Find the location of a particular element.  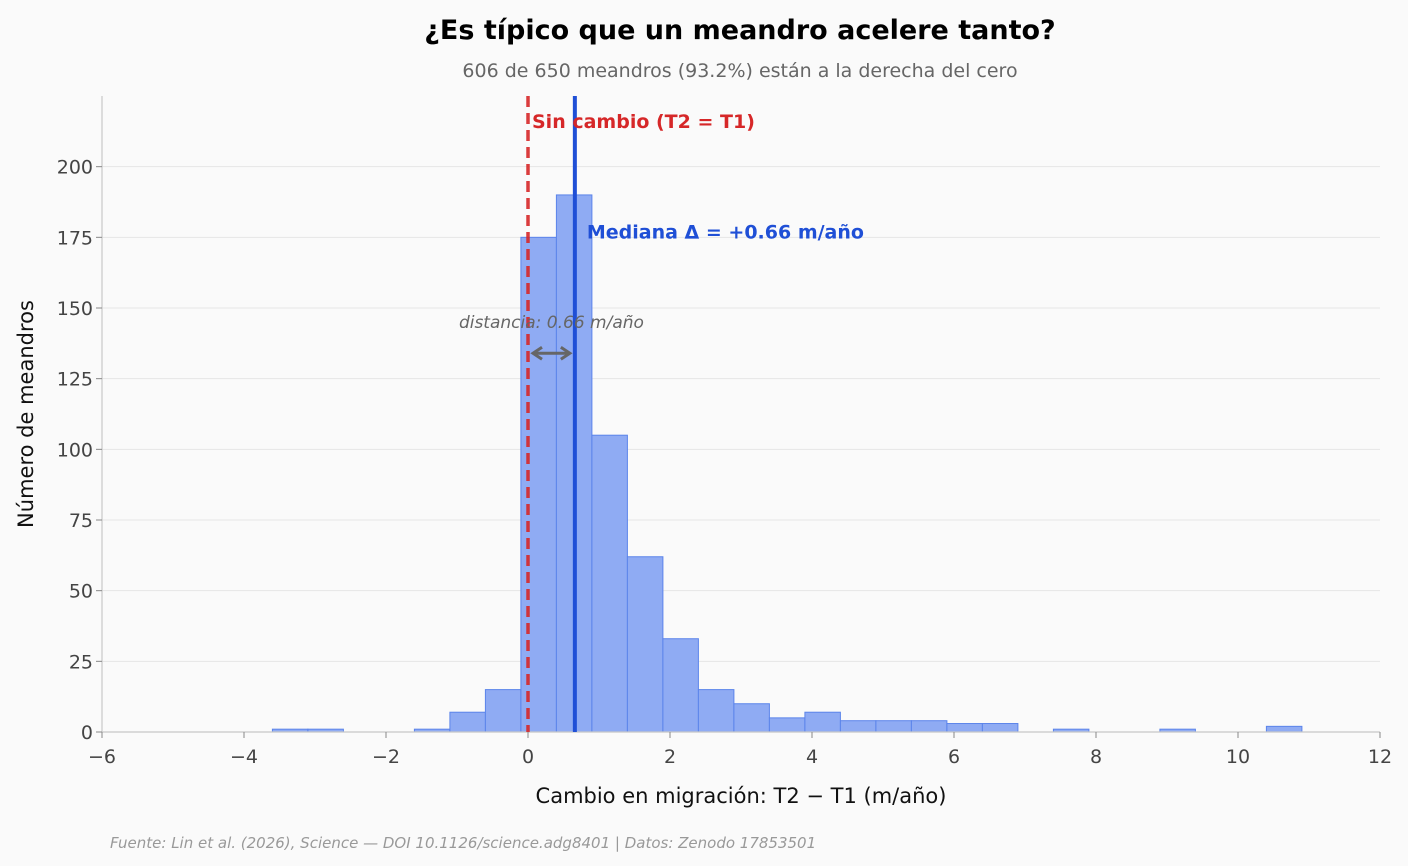

distance-arrow-head-right is located at coordinates (566, 353).